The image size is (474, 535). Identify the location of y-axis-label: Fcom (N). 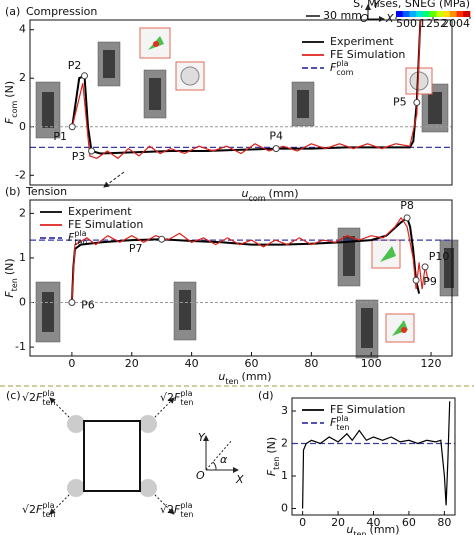
(11, 102).